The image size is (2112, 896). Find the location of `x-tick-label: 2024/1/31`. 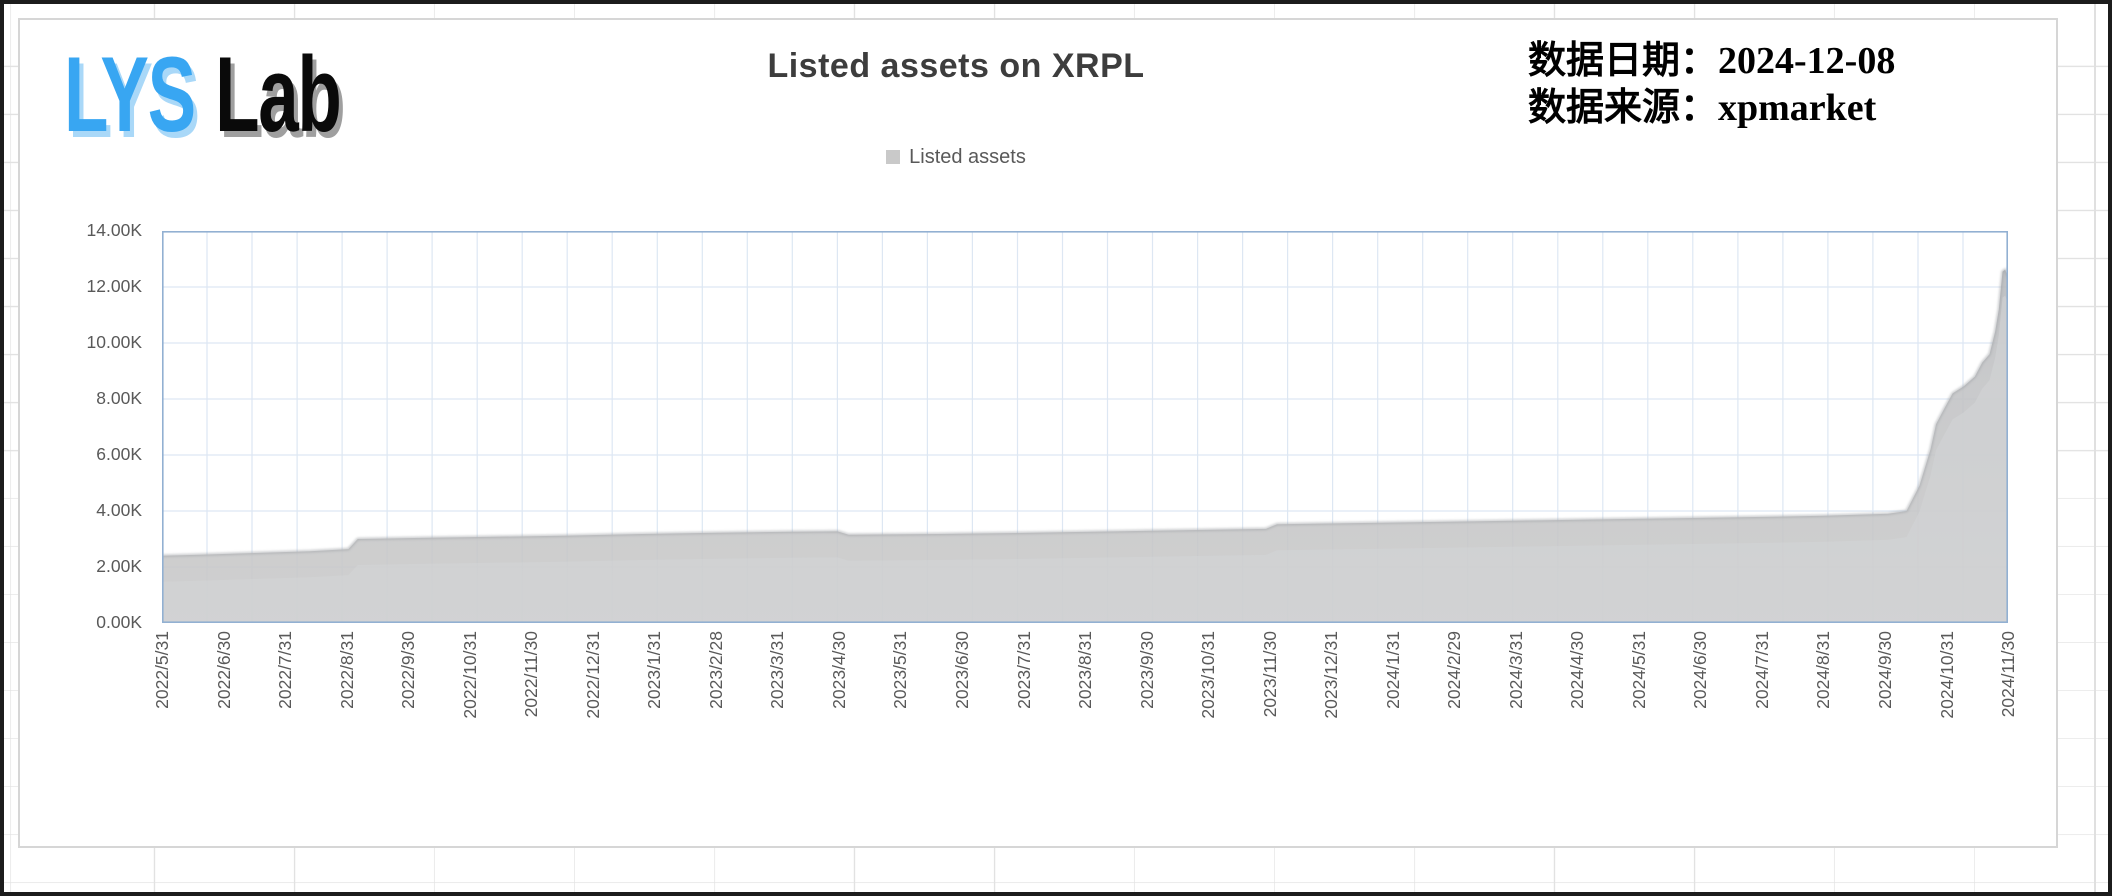

x-tick-label: 2024/1/31 is located at coordinates (1392, 670).